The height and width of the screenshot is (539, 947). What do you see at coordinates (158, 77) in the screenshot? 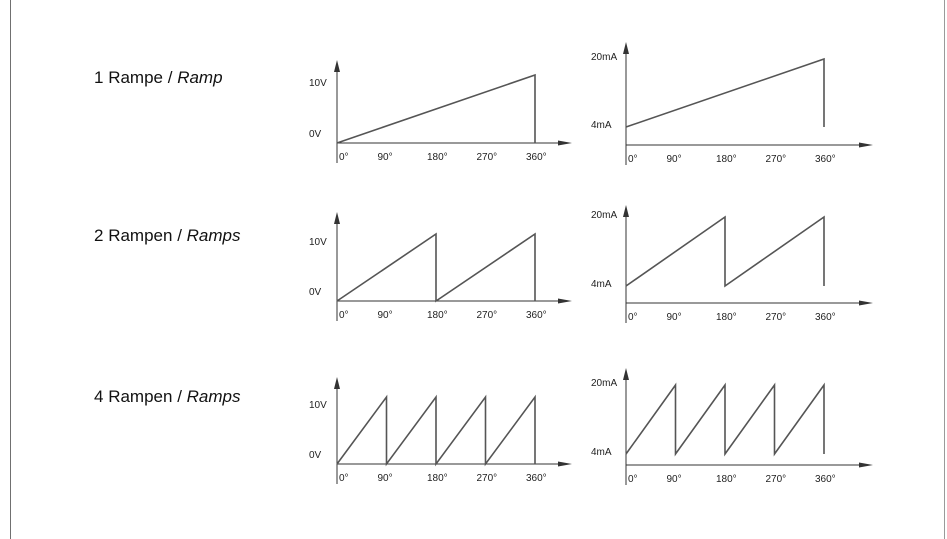
I see `row-label-1: 1 Rampe / Ramp` at bounding box center [158, 77].